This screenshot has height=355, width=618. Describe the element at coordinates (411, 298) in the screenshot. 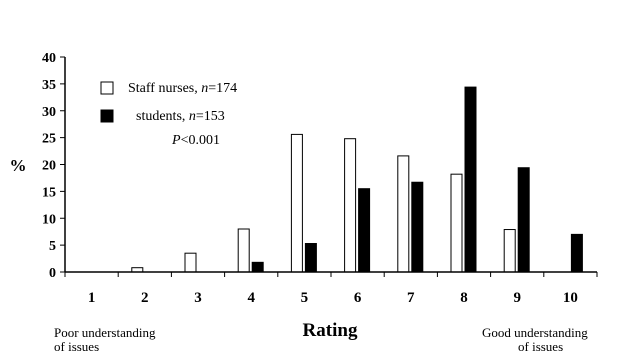

I see `x-tick-label: 7` at that location.